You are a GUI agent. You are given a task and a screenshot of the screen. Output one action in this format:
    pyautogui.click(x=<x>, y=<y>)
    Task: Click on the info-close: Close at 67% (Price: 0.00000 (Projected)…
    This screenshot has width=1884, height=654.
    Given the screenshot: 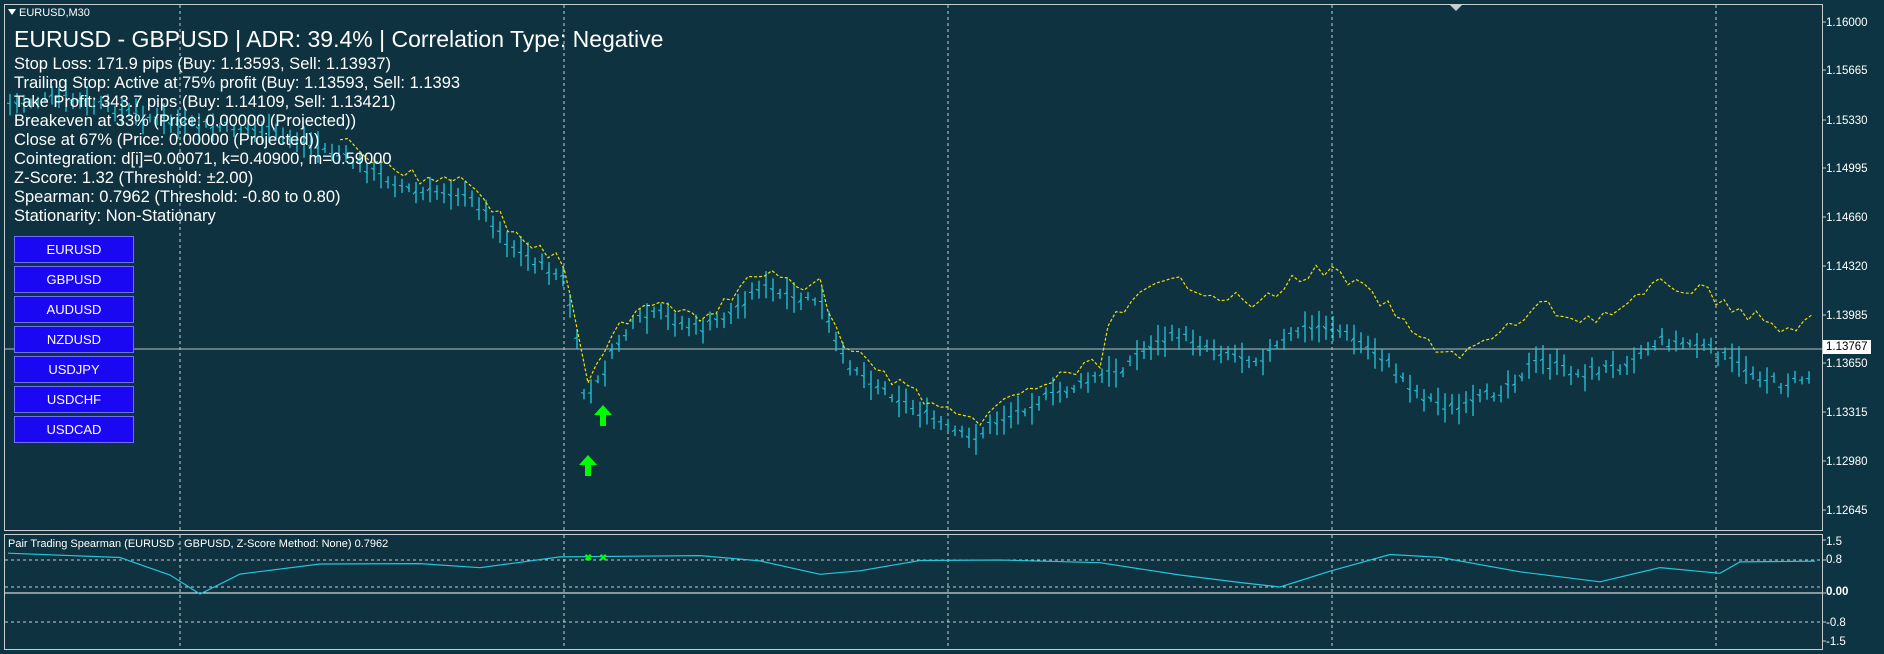 What is the action you would take?
    pyautogui.click(x=167, y=140)
    